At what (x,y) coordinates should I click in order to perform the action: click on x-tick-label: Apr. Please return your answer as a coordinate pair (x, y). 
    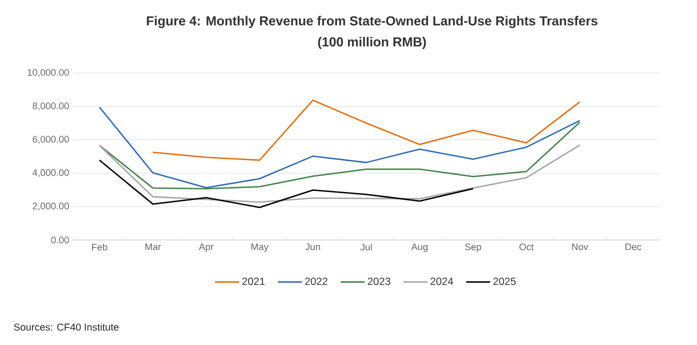
    Looking at the image, I should click on (206, 248).